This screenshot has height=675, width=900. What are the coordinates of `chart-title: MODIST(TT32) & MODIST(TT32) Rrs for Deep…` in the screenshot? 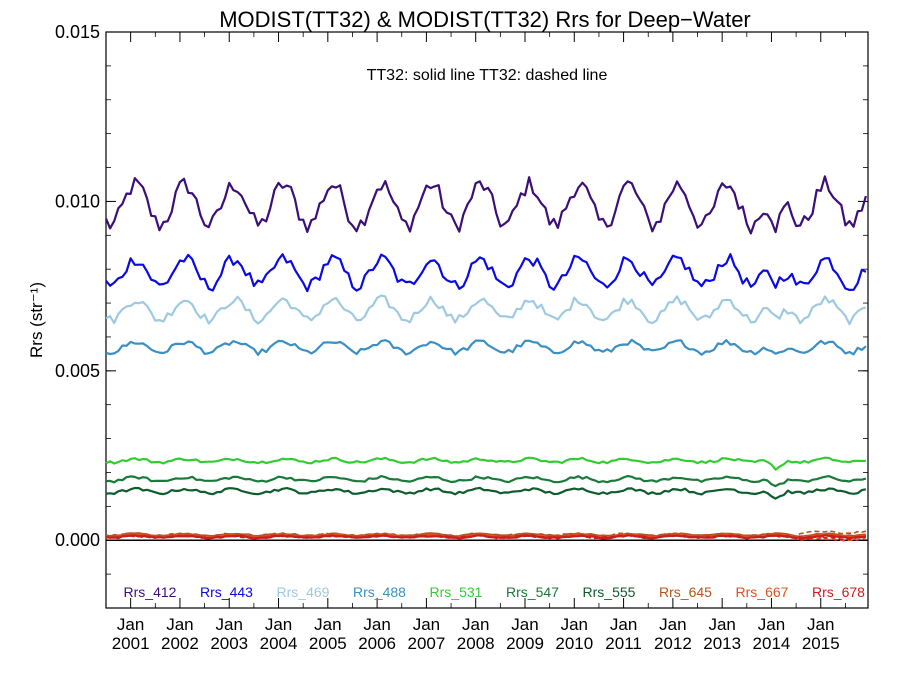 It's located at (485, 19).